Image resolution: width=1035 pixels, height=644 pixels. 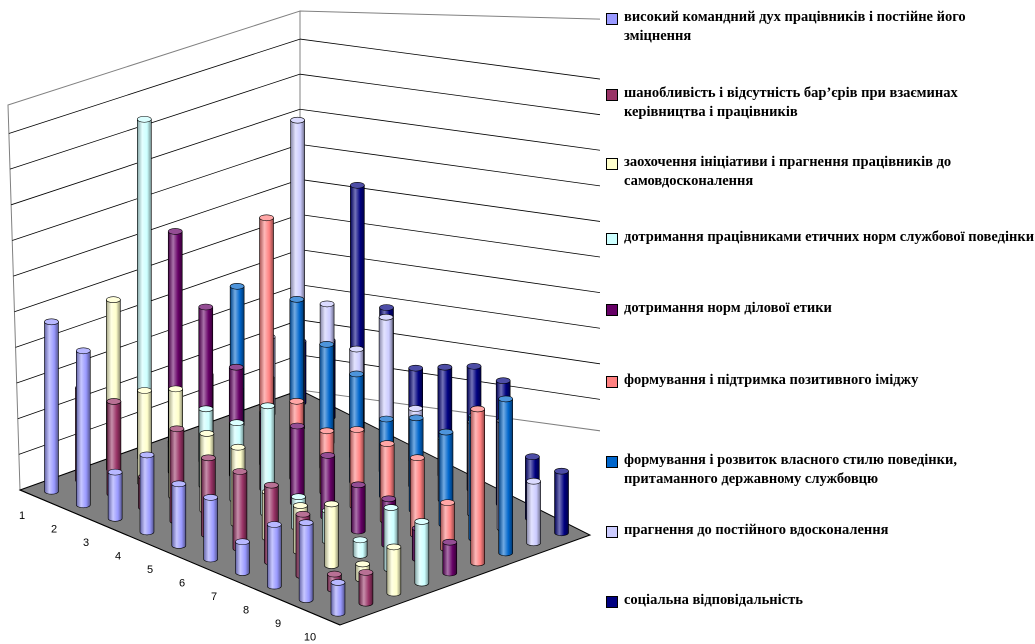 What do you see at coordinates (86, 543) in the screenshot?
I see `x-tick-label: 3` at bounding box center [86, 543].